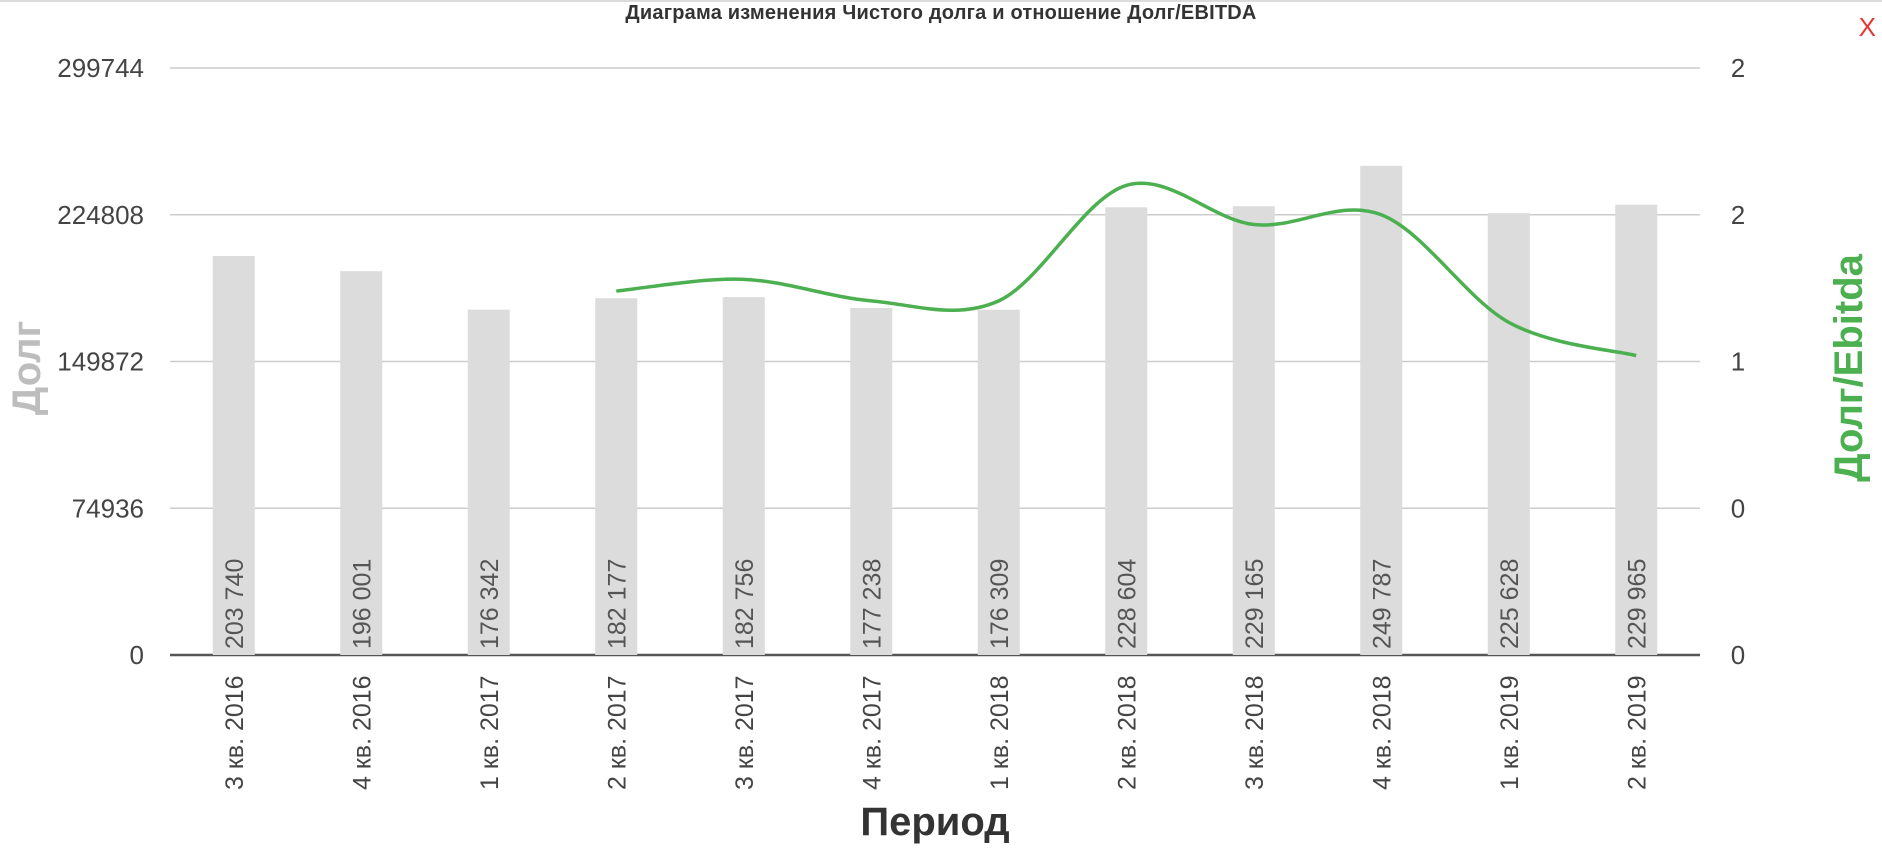 The width and height of the screenshot is (1882, 853). I want to click on y-tick-label: 0, so click(137, 655).